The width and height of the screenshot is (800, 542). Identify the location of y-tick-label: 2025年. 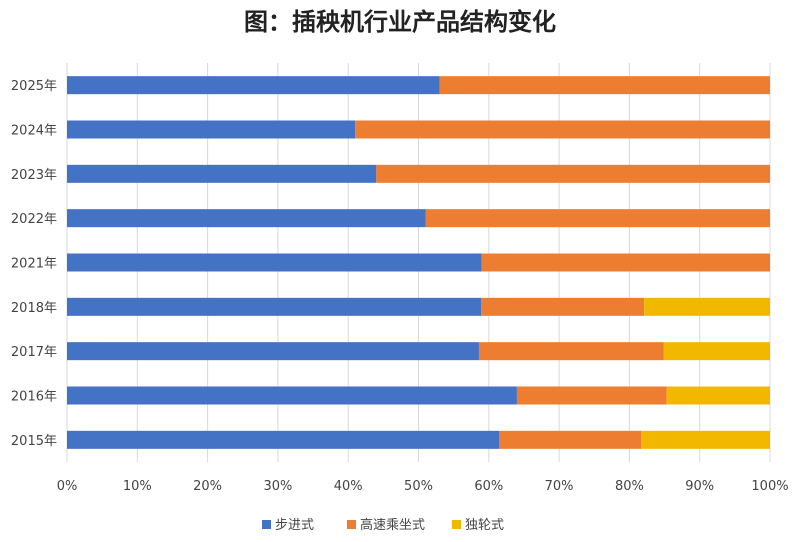
(34, 86).